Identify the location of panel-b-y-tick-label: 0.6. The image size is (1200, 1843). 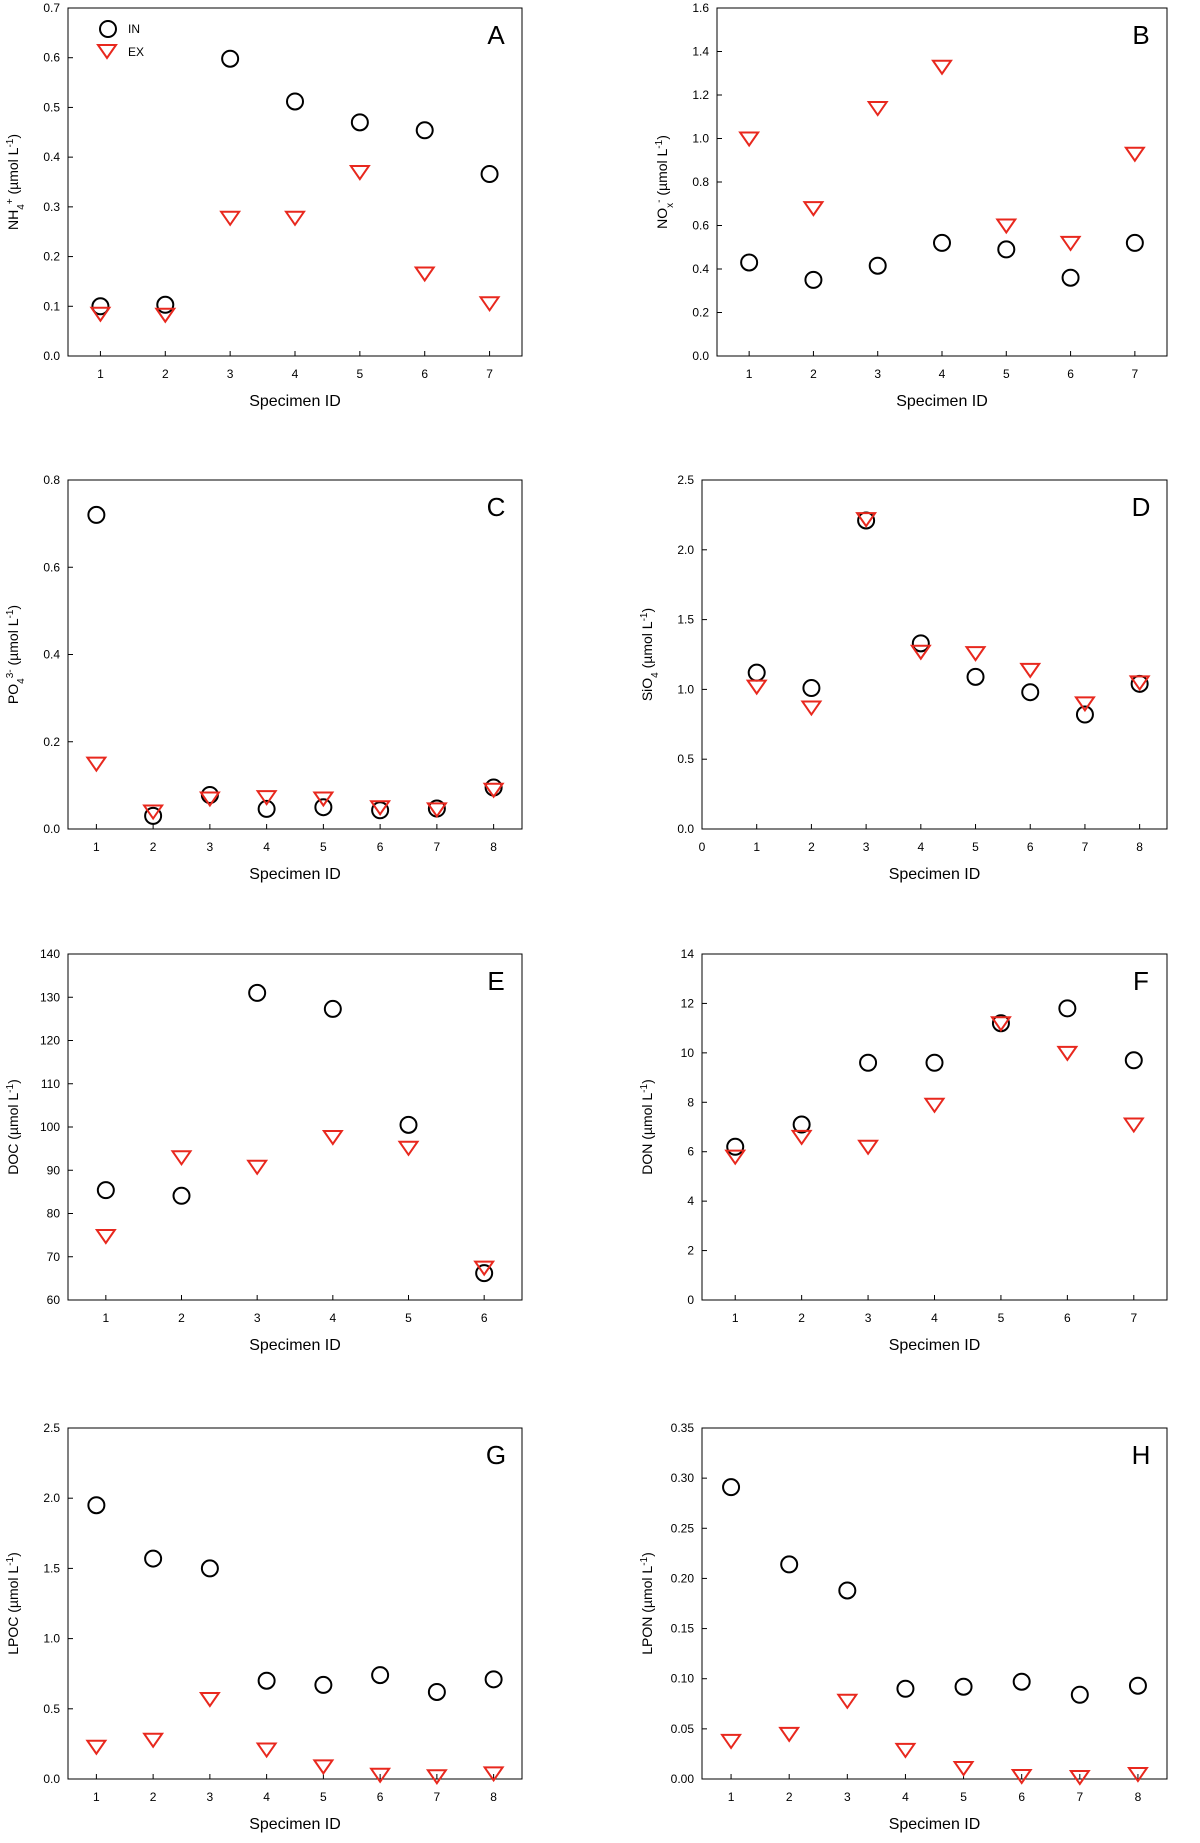
(700, 226).